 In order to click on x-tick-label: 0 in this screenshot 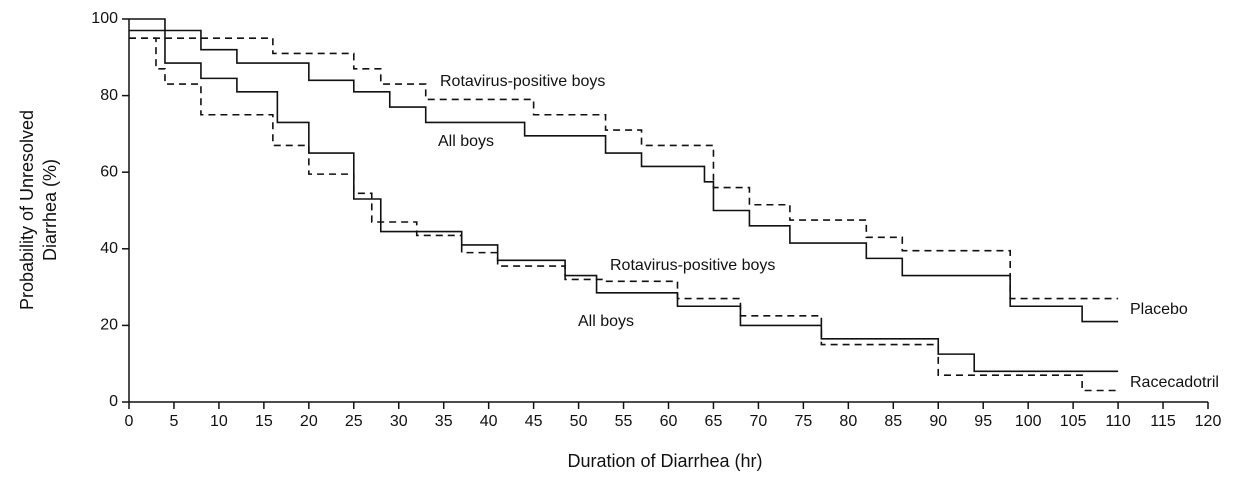, I will do `click(129, 421)`.